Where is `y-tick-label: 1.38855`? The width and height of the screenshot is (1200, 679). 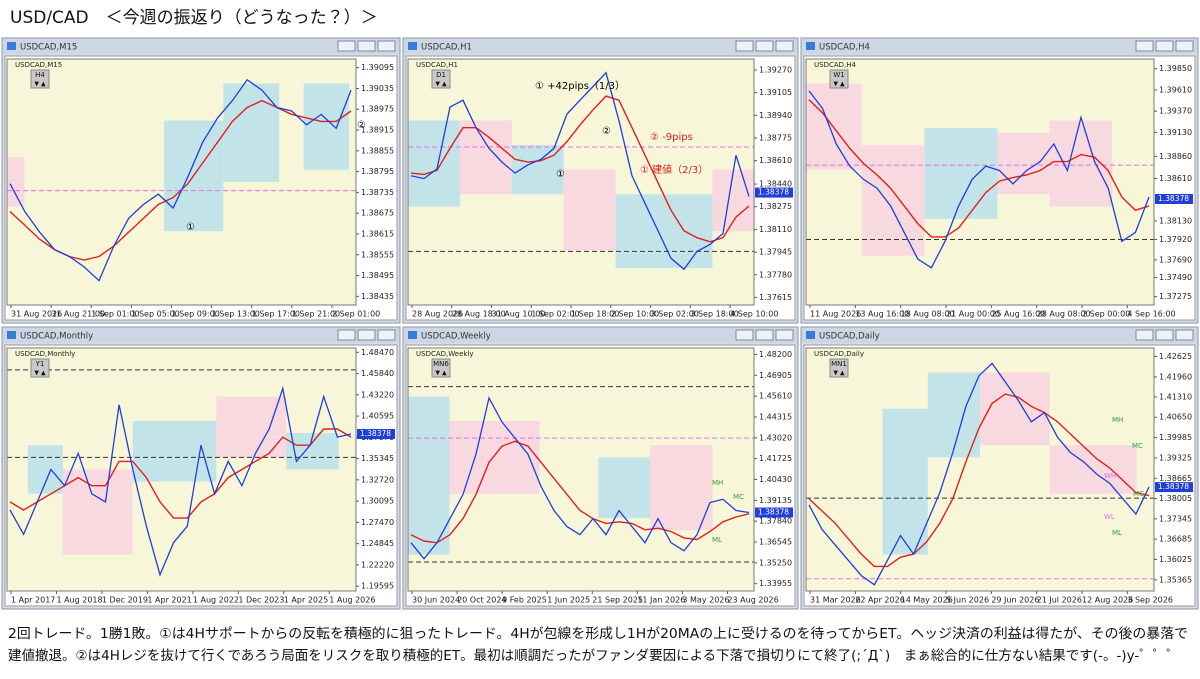
y-tick-label: 1.38855 is located at coordinates (377, 150).